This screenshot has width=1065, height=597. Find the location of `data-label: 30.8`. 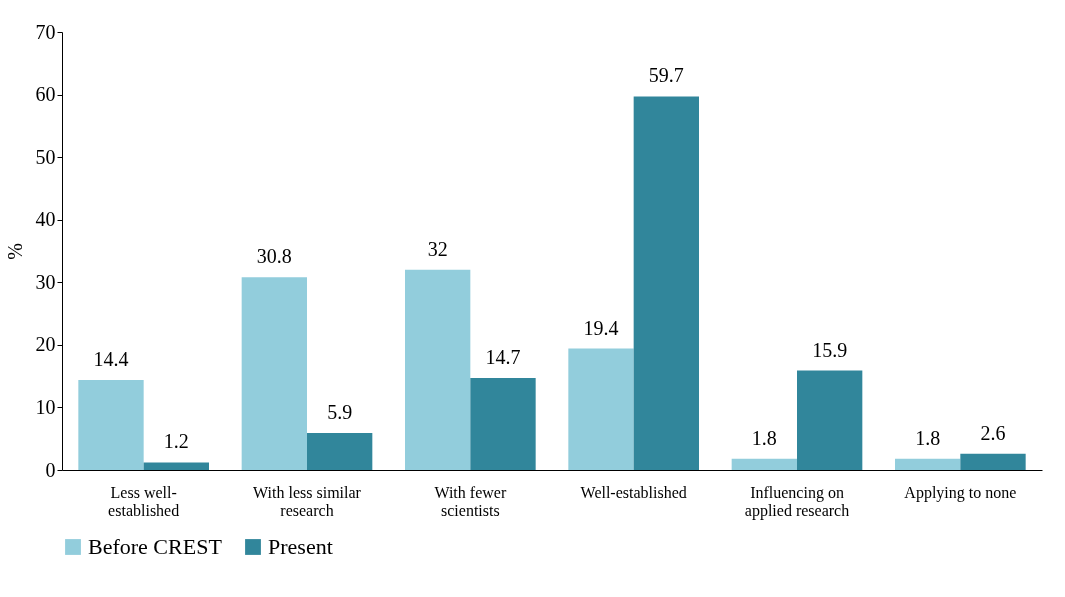

data-label: 30.8 is located at coordinates (274, 256).